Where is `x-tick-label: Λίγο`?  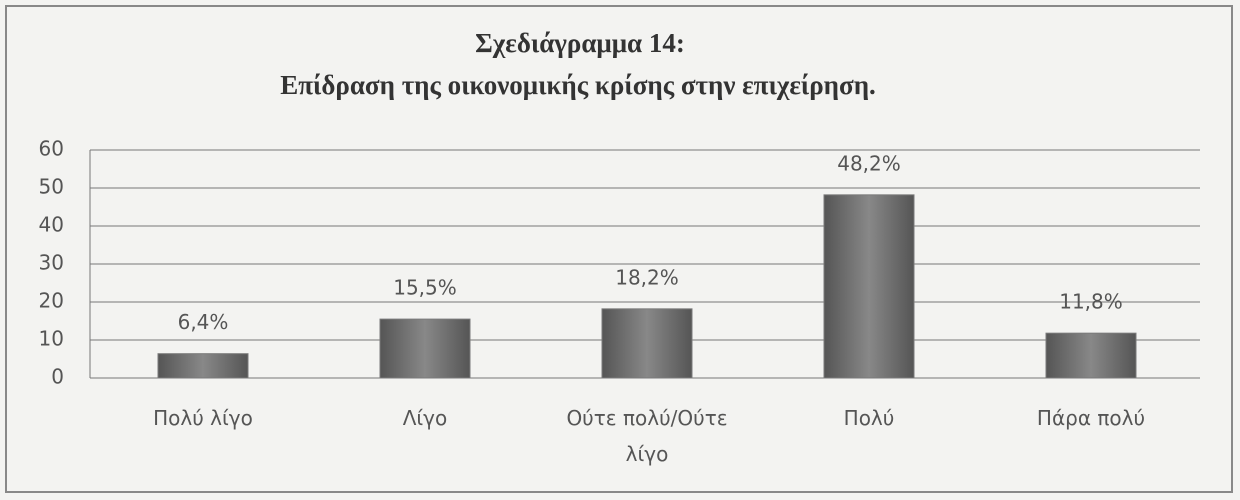 x-tick-label: Λίγο is located at coordinates (425, 418).